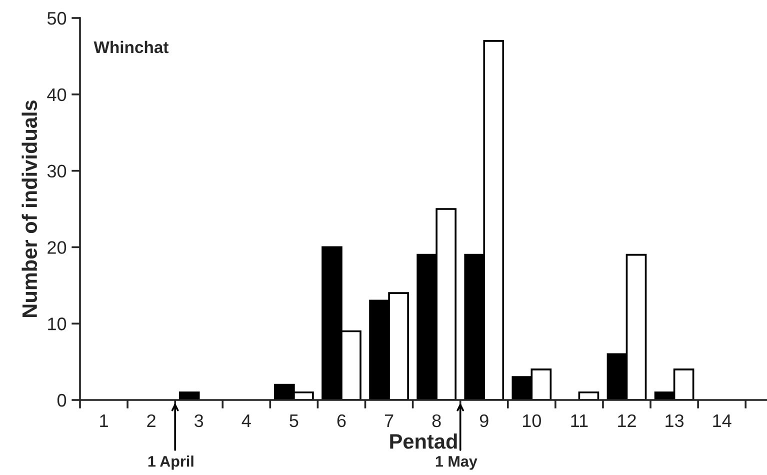 Image resolution: width=767 pixels, height=475 pixels. What do you see at coordinates (341, 421) in the screenshot?
I see `x-tick-label: 6` at bounding box center [341, 421].